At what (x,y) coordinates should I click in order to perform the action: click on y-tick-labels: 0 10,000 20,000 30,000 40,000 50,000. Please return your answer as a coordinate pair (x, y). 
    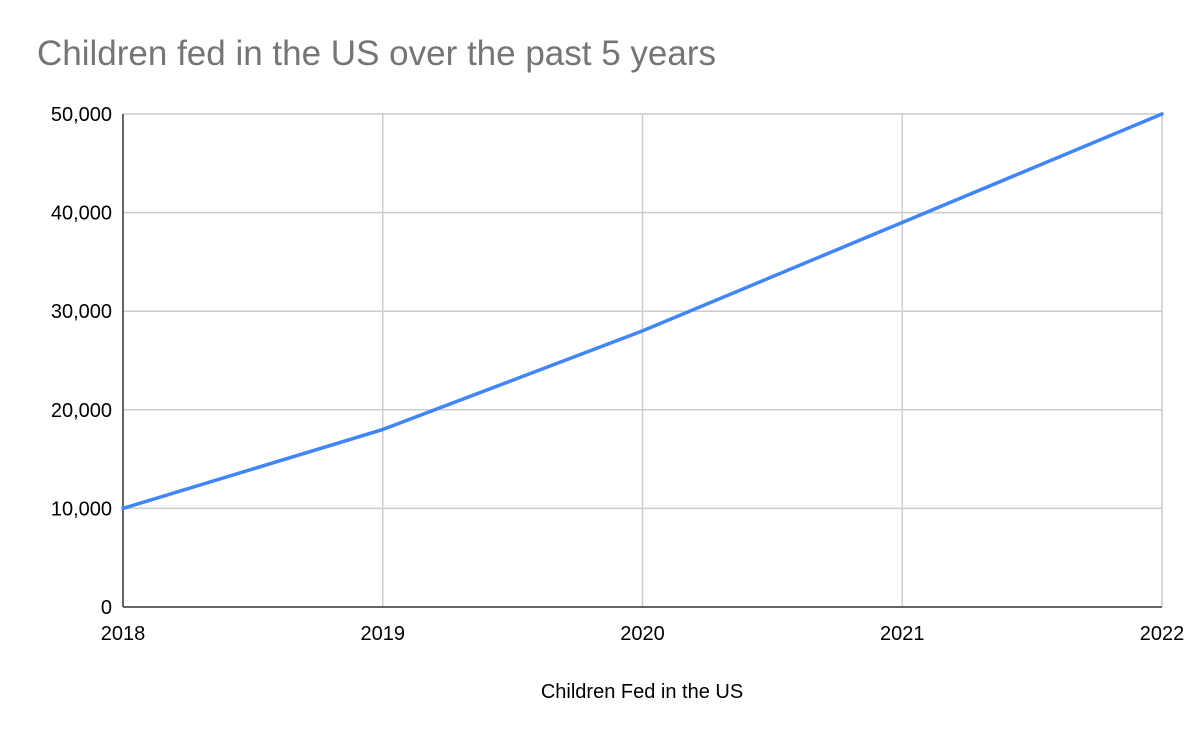
    Looking at the image, I should click on (81, 361).